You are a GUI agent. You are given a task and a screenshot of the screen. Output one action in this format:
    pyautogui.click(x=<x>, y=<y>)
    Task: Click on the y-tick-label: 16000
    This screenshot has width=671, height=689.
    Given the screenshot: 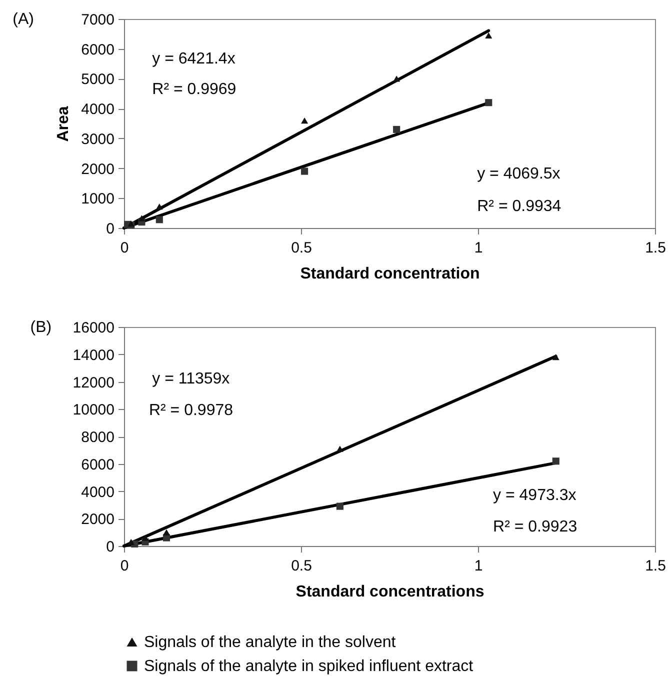 What is the action you would take?
    pyautogui.click(x=93, y=328)
    